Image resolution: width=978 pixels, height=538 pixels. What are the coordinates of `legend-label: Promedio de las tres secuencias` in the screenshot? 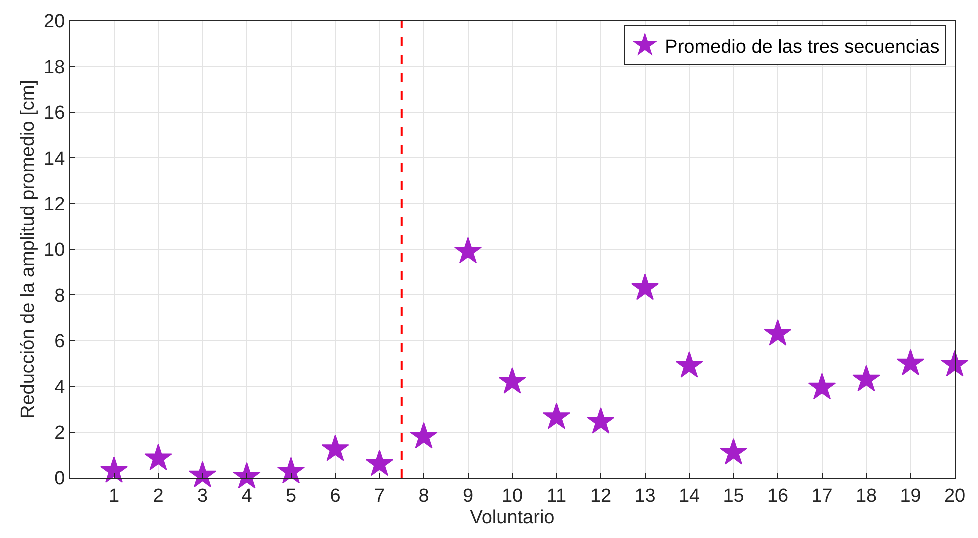 It's located at (802, 47).